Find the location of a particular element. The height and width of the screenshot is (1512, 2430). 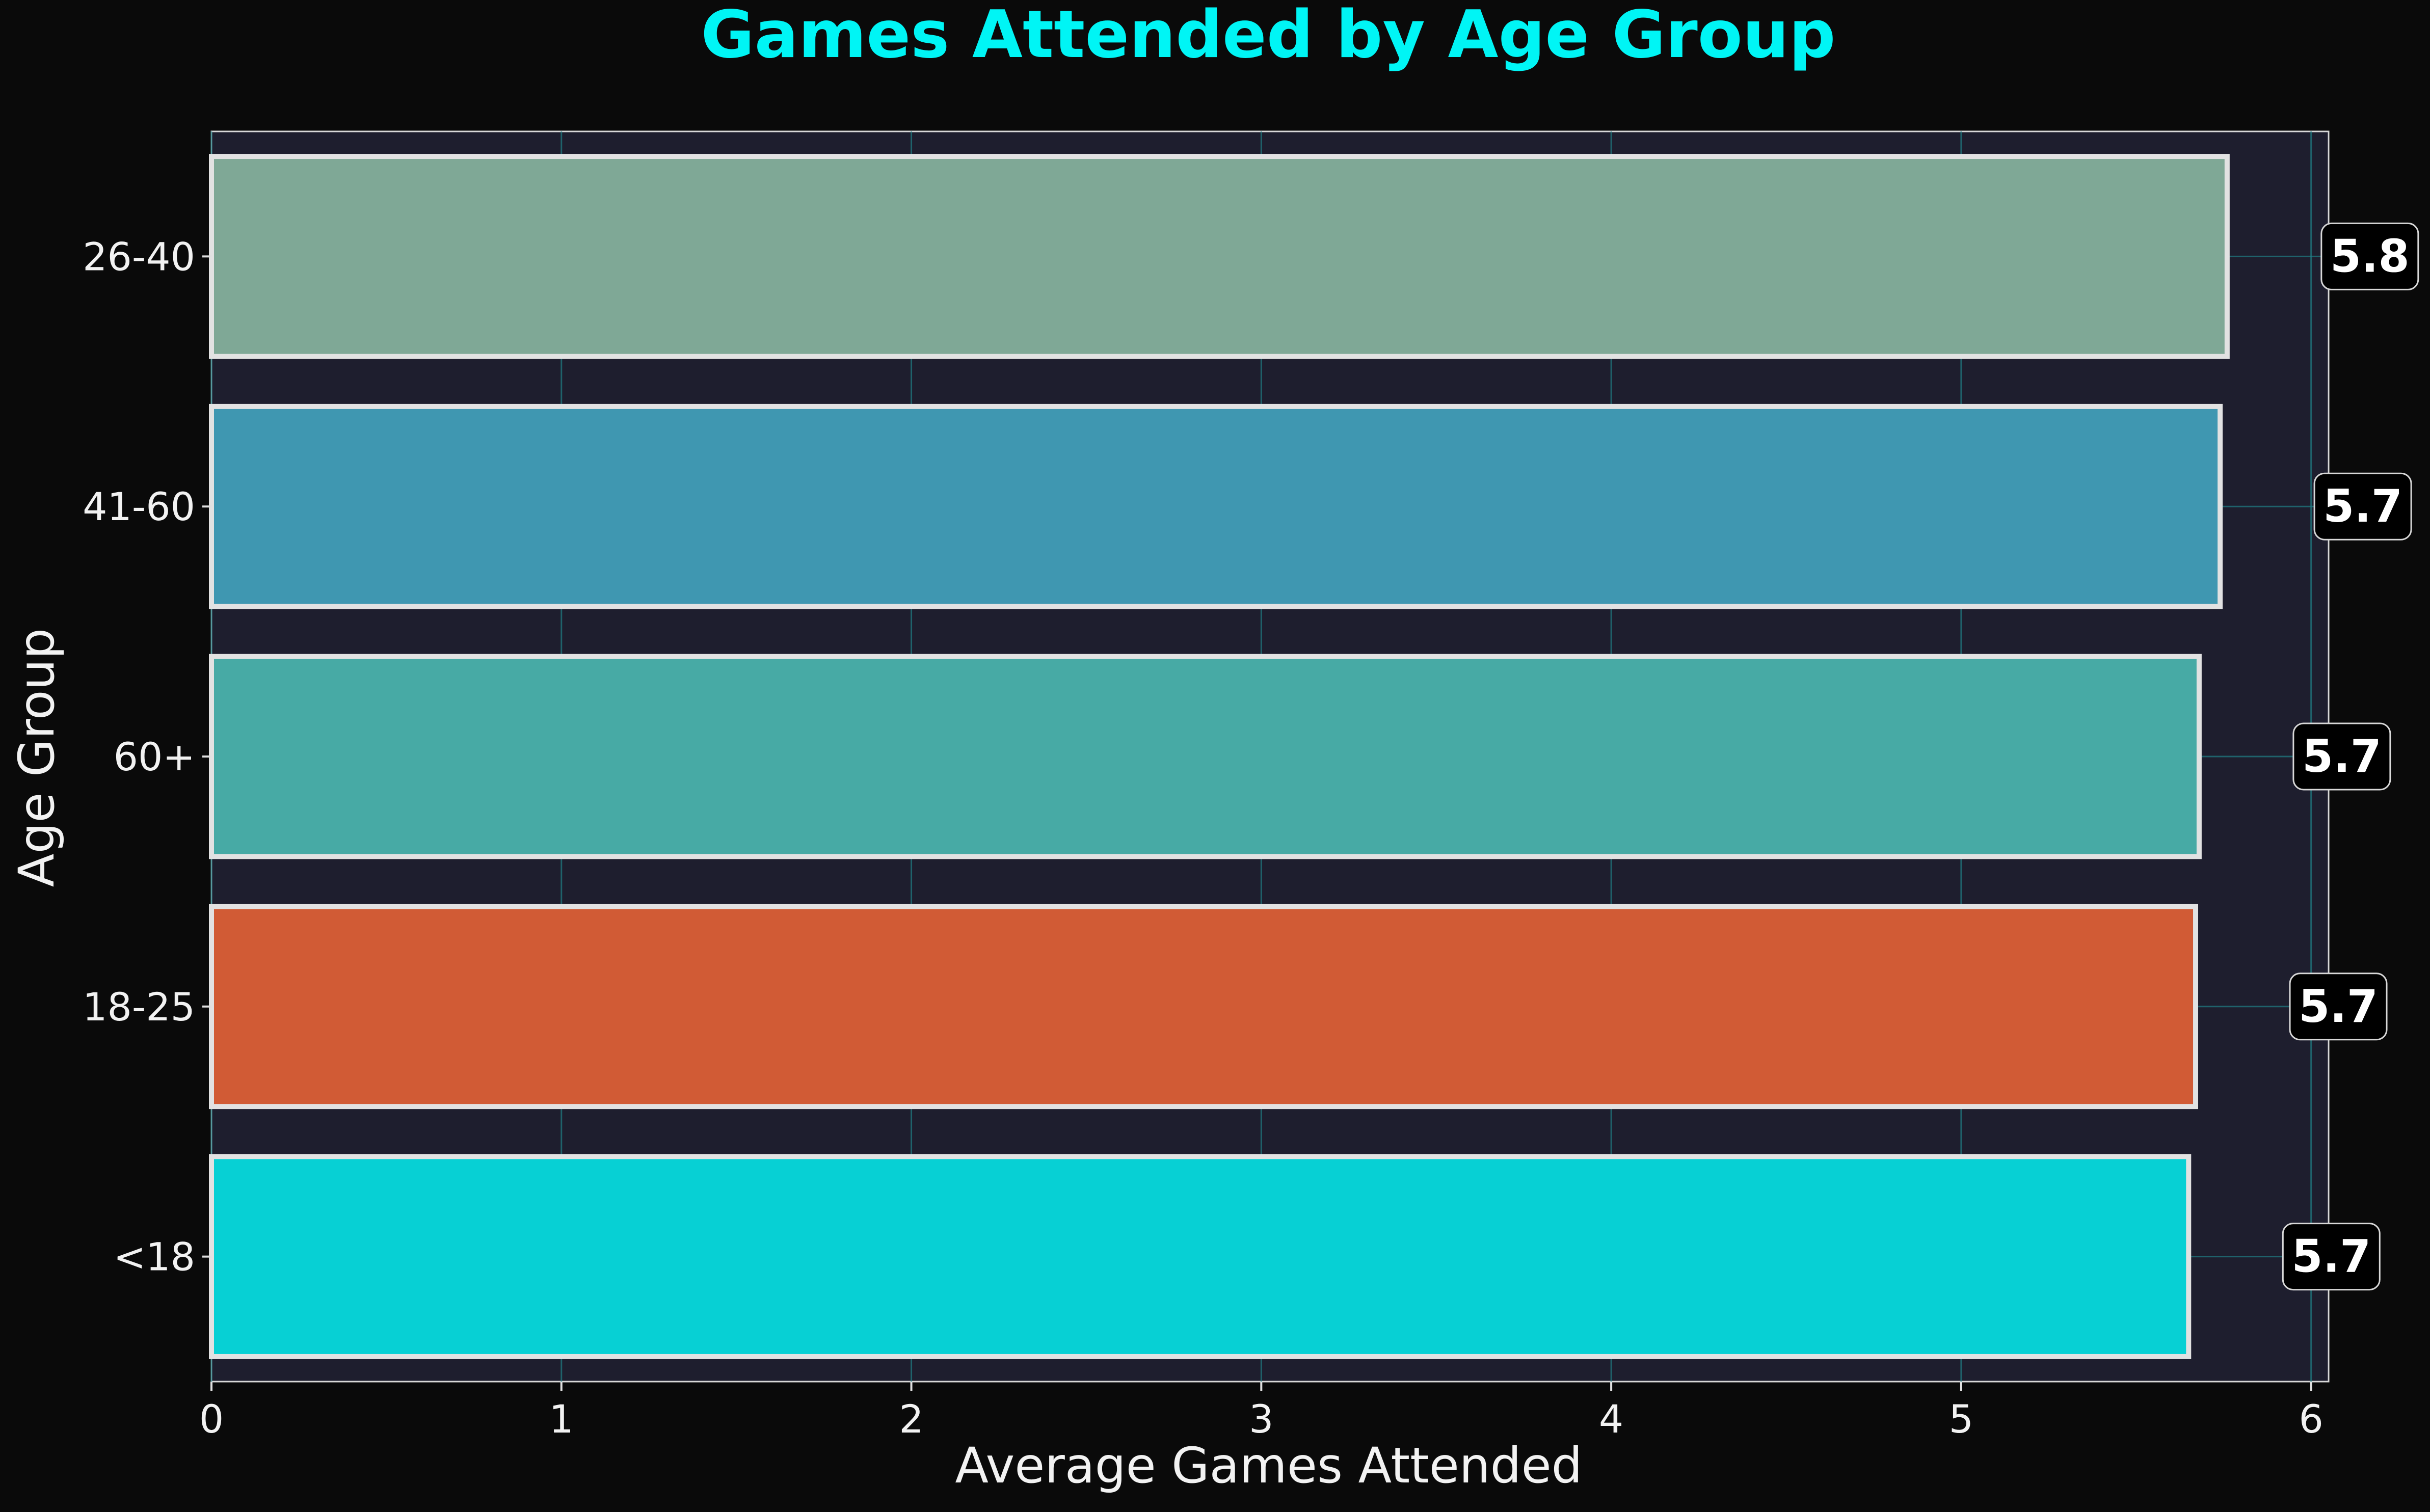

x-tick-label: 6 is located at coordinates (2311, 1419).